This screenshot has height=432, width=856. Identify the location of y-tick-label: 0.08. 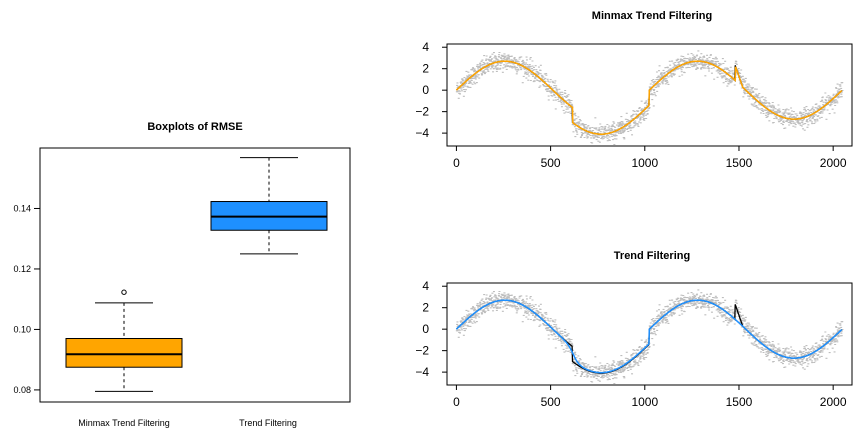
(22, 390).